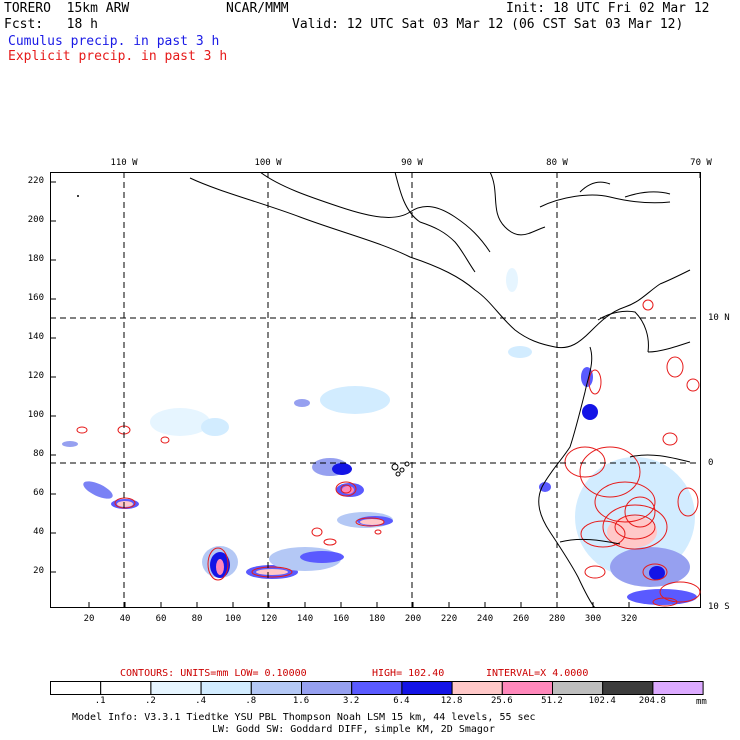 The width and height of the screenshot is (740, 740). Describe the element at coordinates (305, 619) in the screenshot. I see `x-tick-label: 140` at that location.